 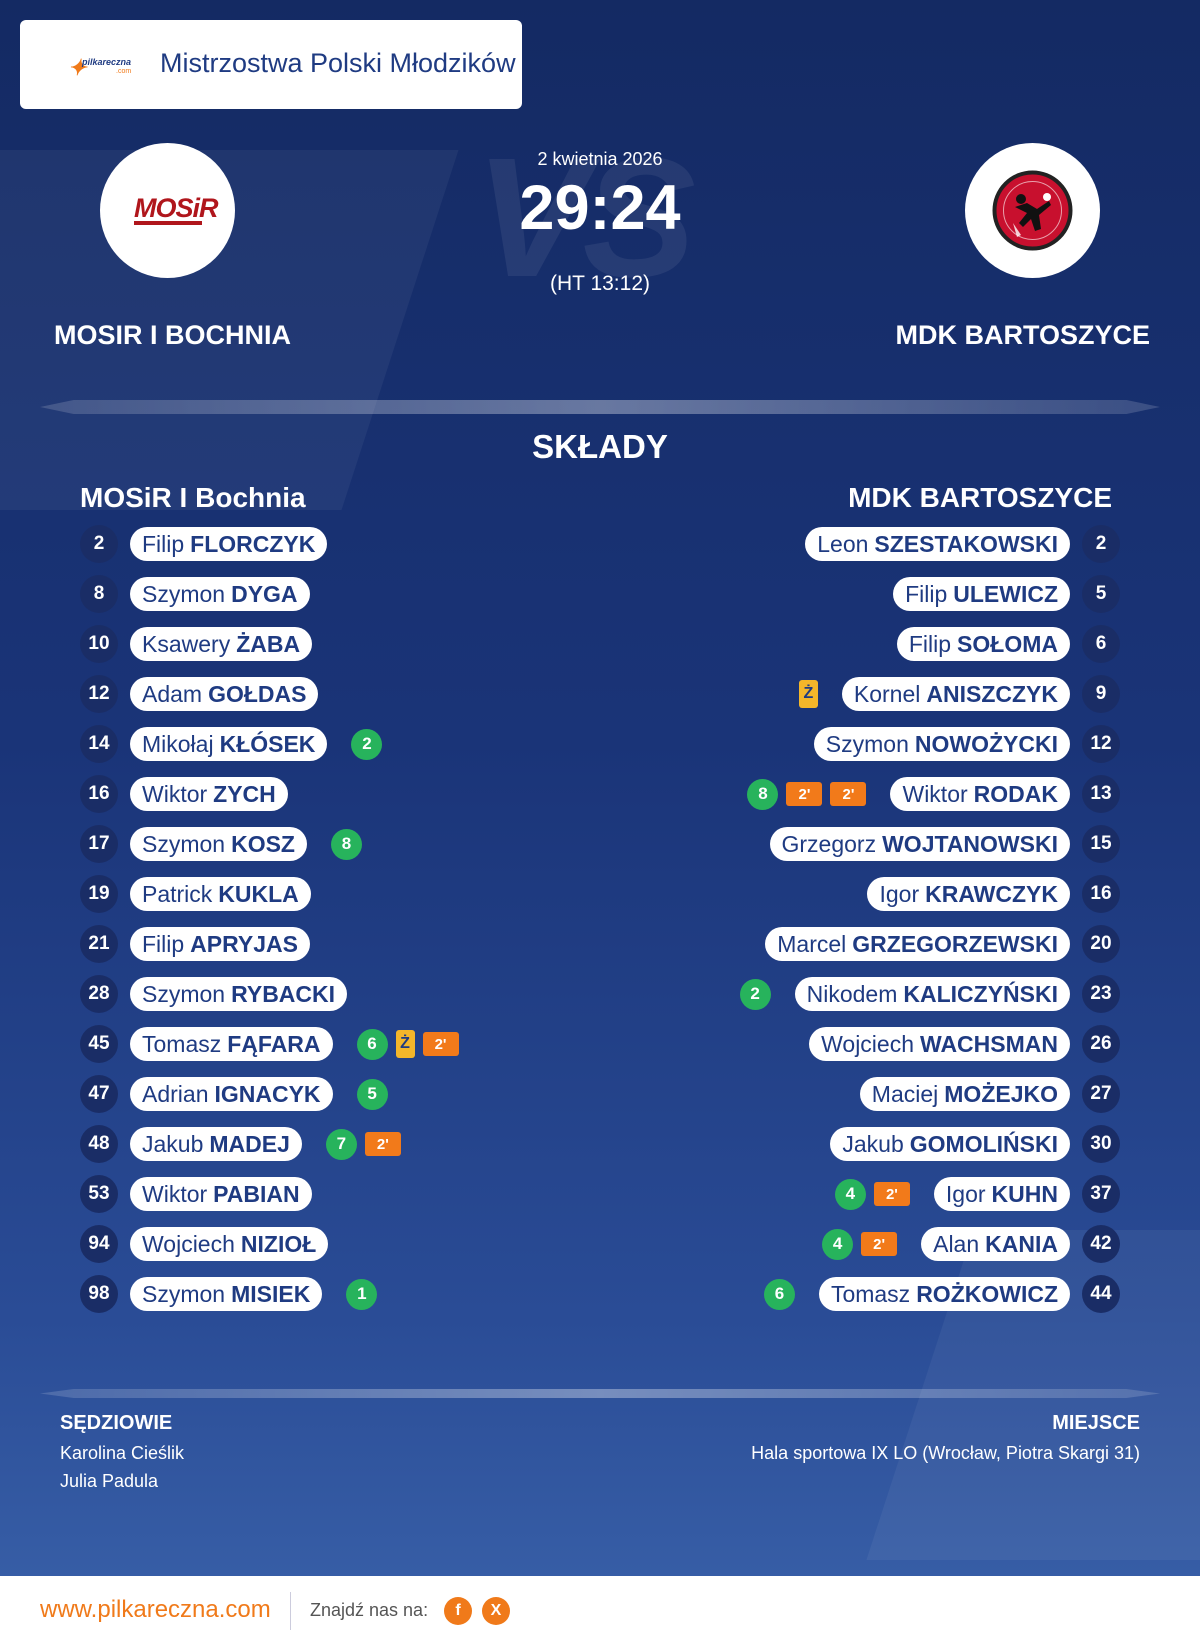 What do you see at coordinates (405, 1044) in the screenshot?
I see `yellow-card-icon: Ż` at bounding box center [405, 1044].